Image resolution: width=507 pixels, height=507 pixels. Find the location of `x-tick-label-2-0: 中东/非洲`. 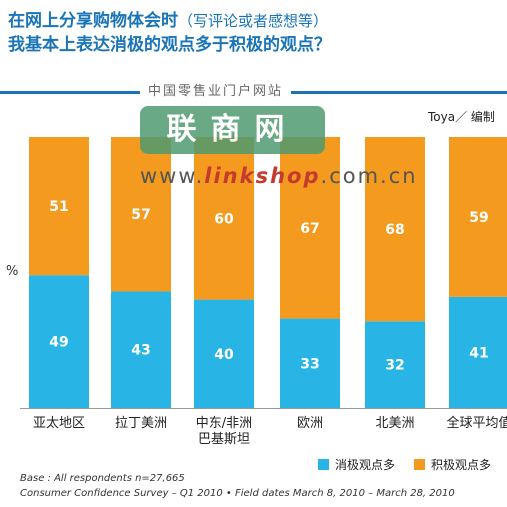

x-tick-label-2-0: 中东/非洲 is located at coordinates (224, 423).